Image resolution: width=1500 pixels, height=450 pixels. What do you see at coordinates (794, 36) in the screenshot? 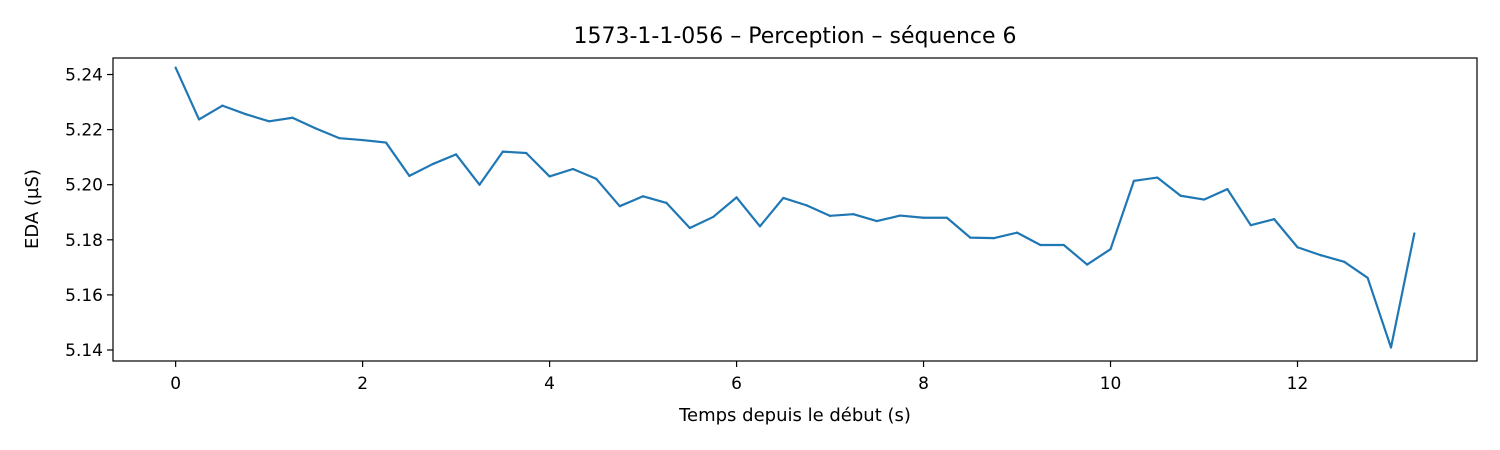
I see `chart-title: 1573-1-1-056 – Perception – séquence 6` at bounding box center [794, 36].